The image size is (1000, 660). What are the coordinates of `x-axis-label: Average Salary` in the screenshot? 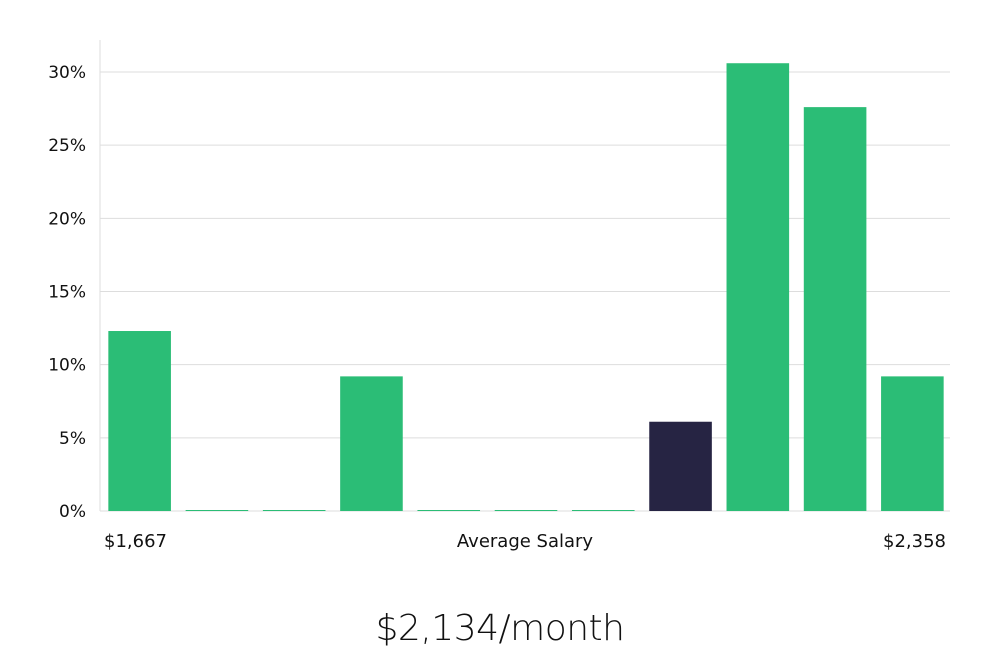 It's located at (525, 541).